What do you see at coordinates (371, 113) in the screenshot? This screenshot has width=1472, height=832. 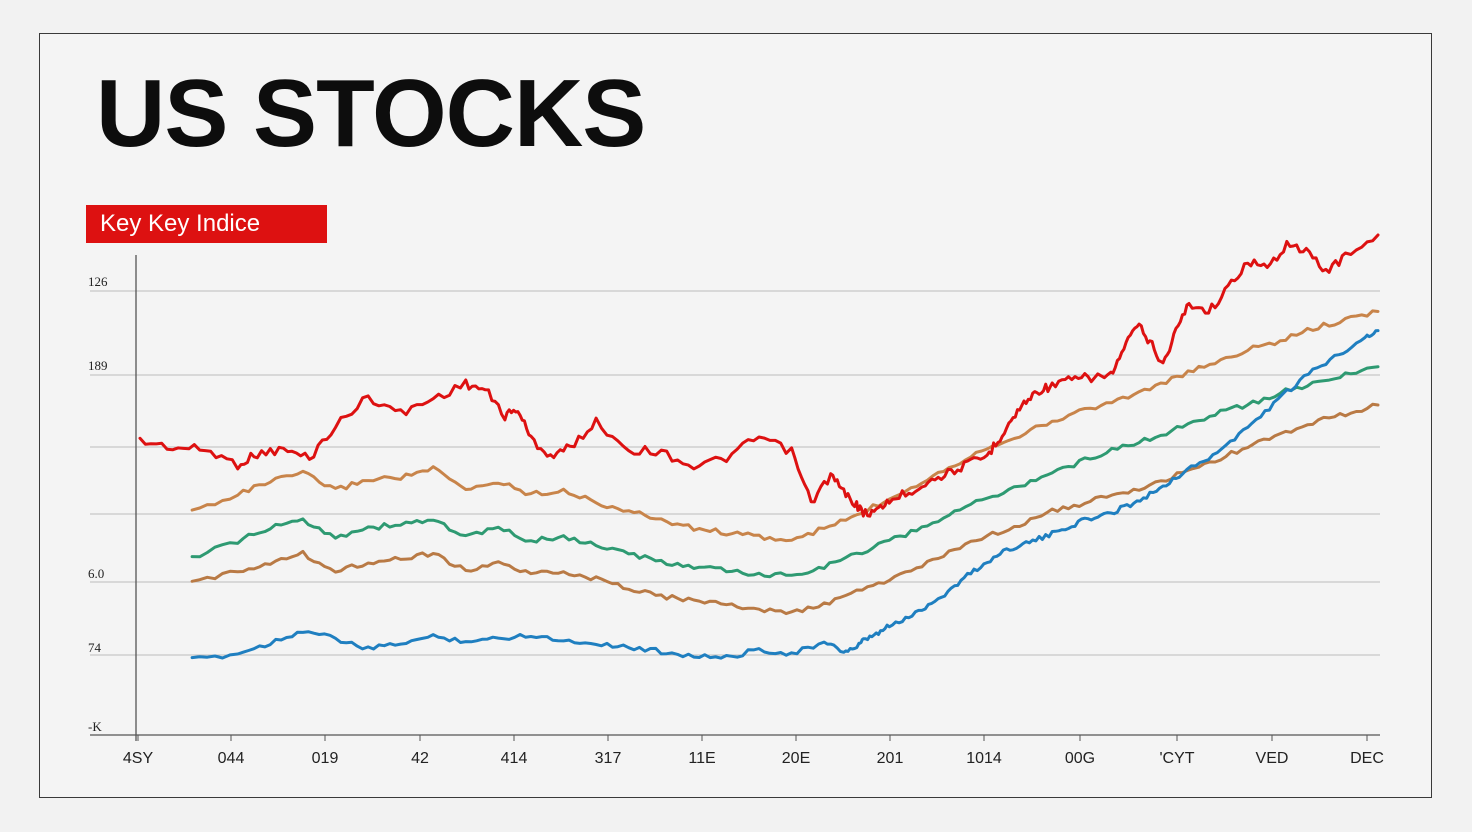 I see `chart-title: US STOCKS` at bounding box center [371, 113].